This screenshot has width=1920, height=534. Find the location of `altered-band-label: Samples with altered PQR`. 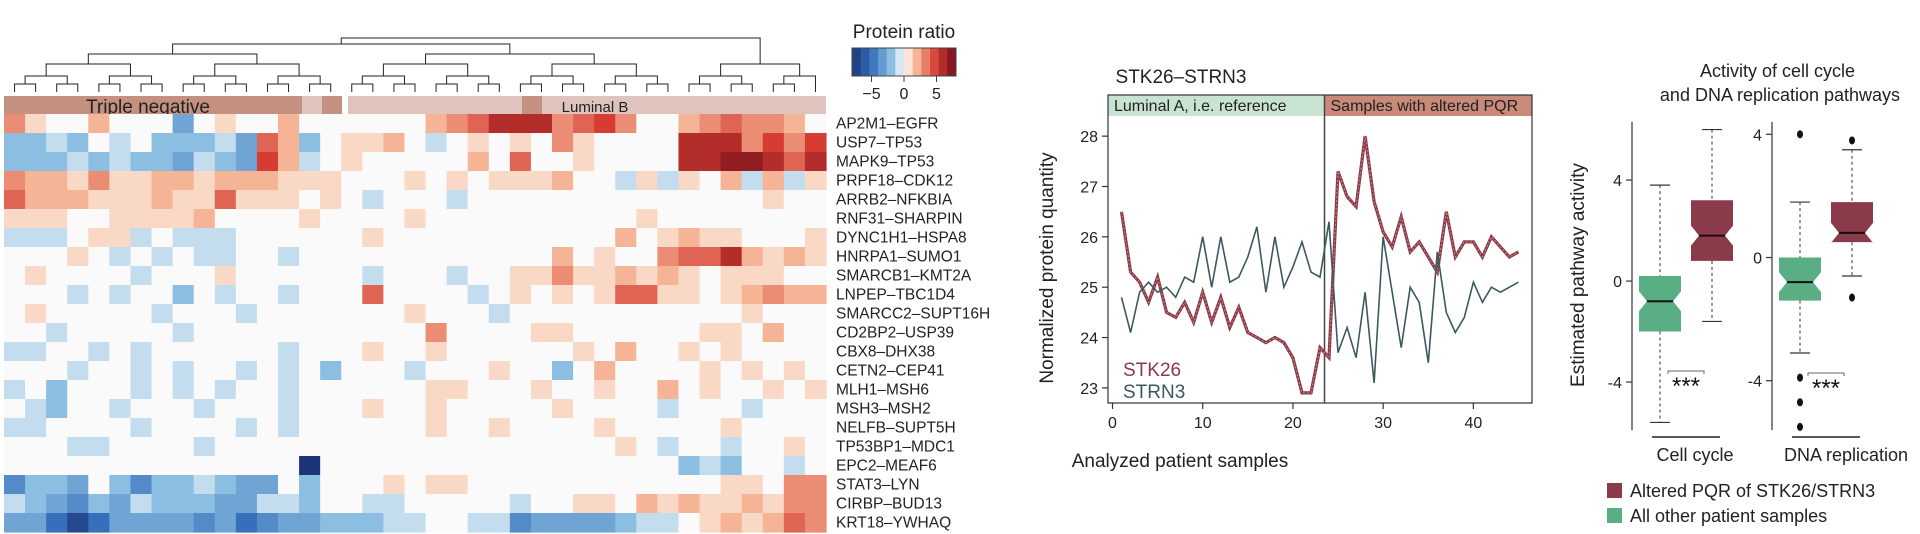

altered-band-label: Samples with altered PQR is located at coordinates (1425, 106).